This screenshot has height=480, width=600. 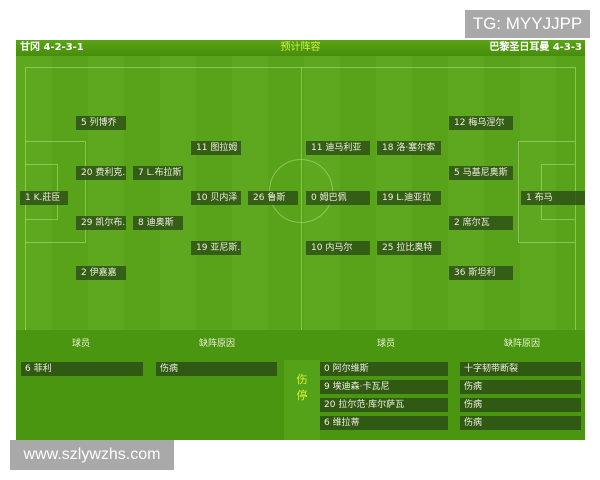 What do you see at coordinates (82, 369) in the screenshot?
I see `home-absent-player: 6 菲利` at bounding box center [82, 369].